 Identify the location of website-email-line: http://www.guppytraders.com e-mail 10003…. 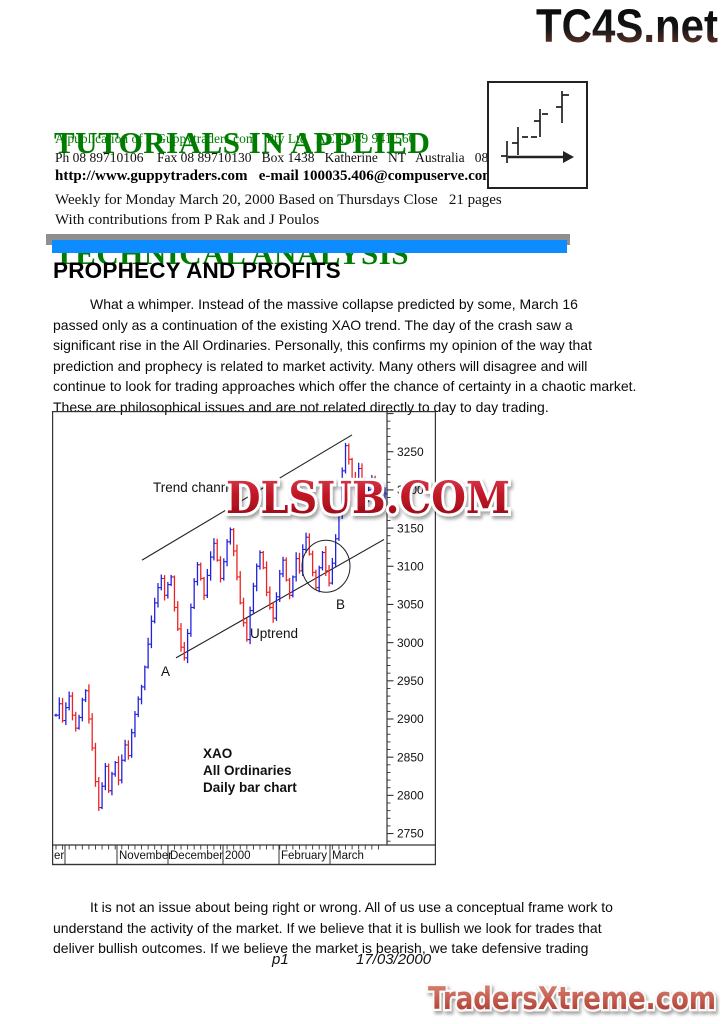
(275, 176).